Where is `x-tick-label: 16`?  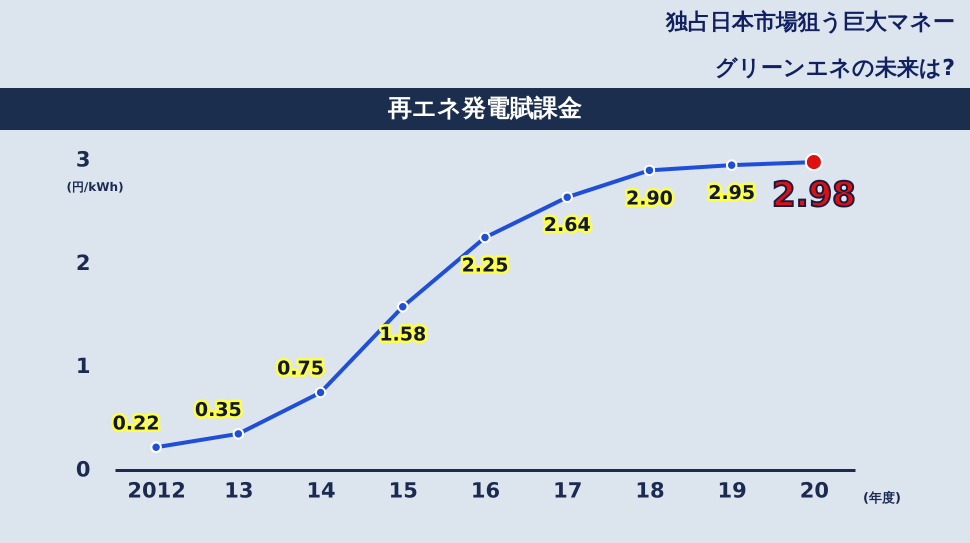
x-tick-label: 16 is located at coordinates (485, 490).